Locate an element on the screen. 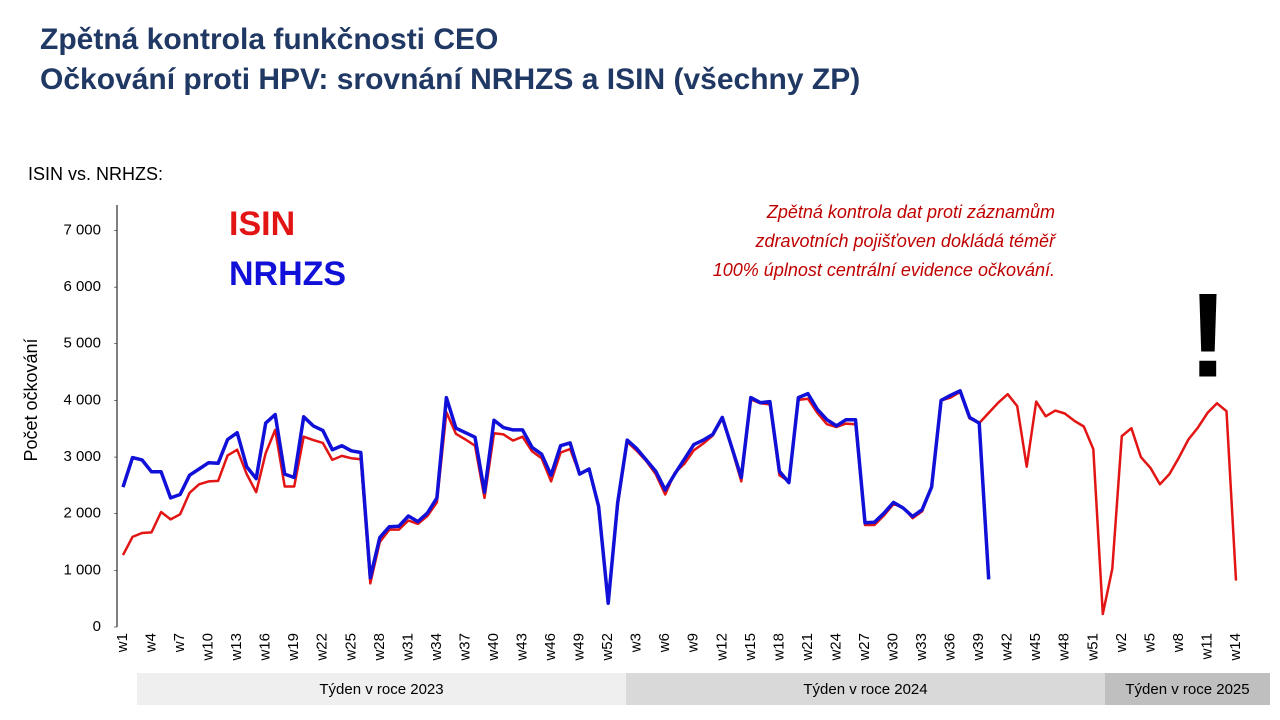 The width and height of the screenshot is (1280, 720). x-tick-label: w4 is located at coordinates (151, 643).